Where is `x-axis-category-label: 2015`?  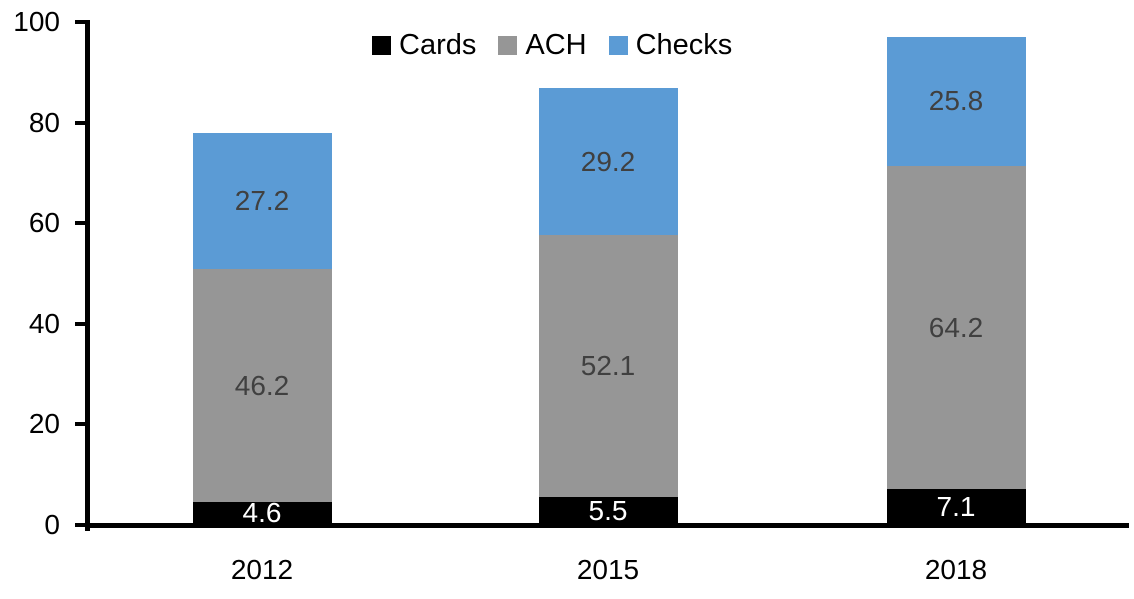 x-axis-category-label: 2015 is located at coordinates (608, 569).